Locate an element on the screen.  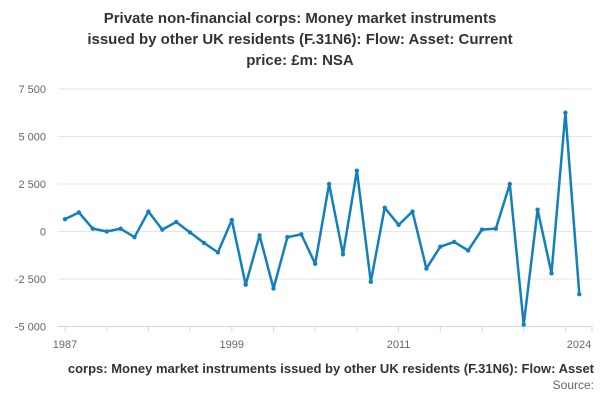
x-axis-tick-label: 1999 is located at coordinates (232, 345).